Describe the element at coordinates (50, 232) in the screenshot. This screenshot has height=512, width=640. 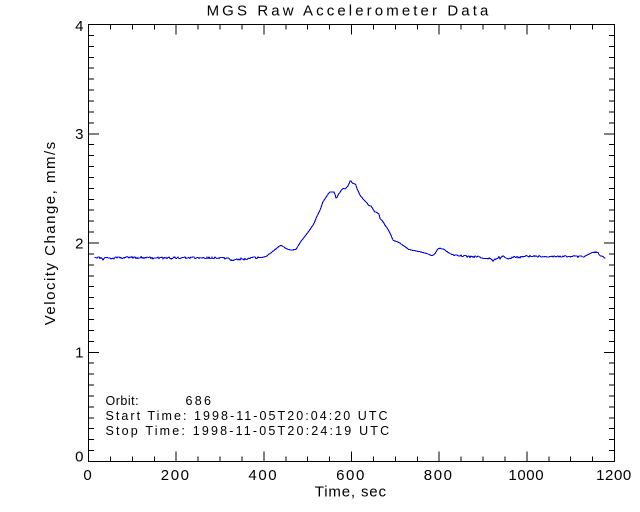
I see `svg-text: Velocity Change, mm/s` at that location.